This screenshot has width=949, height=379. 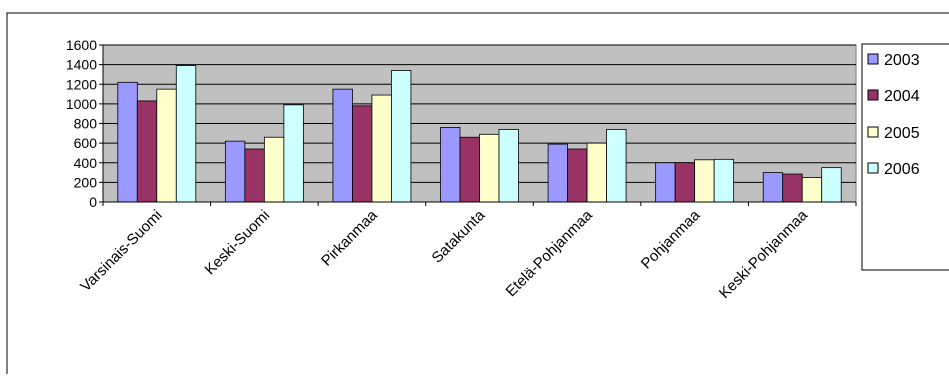 What do you see at coordinates (81, 45) in the screenshot?
I see `y-tick-label: 1600` at bounding box center [81, 45].